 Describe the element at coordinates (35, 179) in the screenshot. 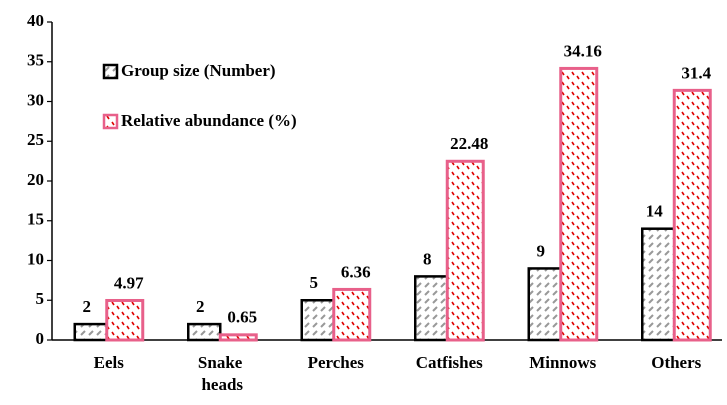

I see `y-tick-label: 20` at that location.